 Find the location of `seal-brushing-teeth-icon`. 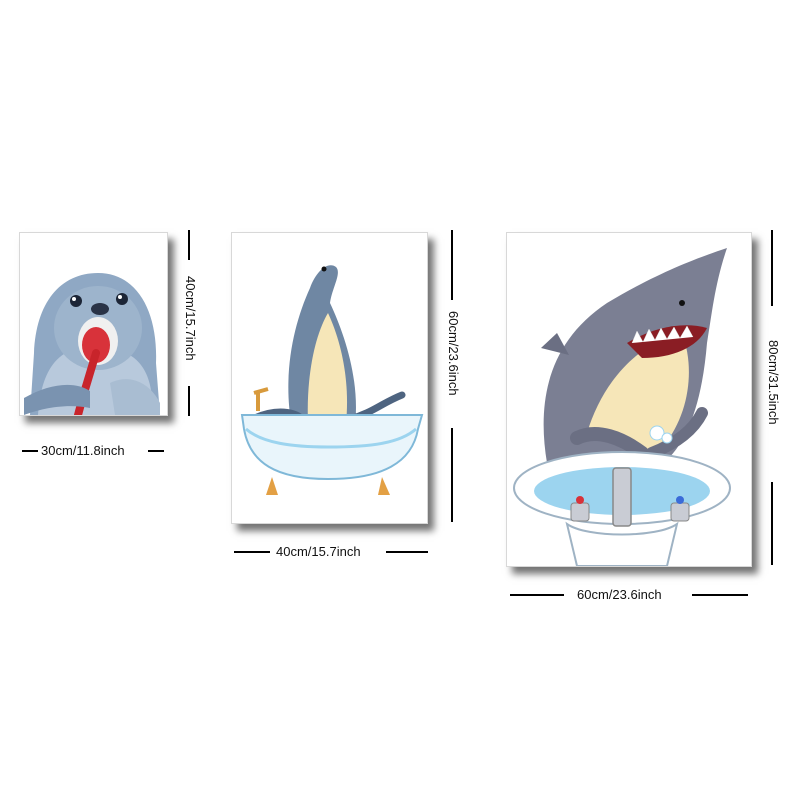

seal-brushing-teeth-icon is located at coordinates (92, 344).